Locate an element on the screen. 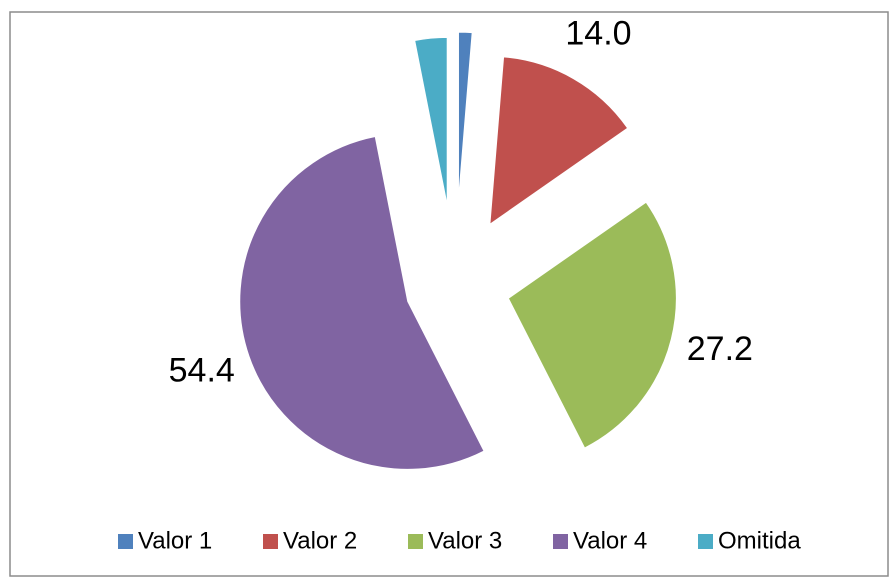 The image size is (891, 579). data-label: 27.2 is located at coordinates (720, 349).